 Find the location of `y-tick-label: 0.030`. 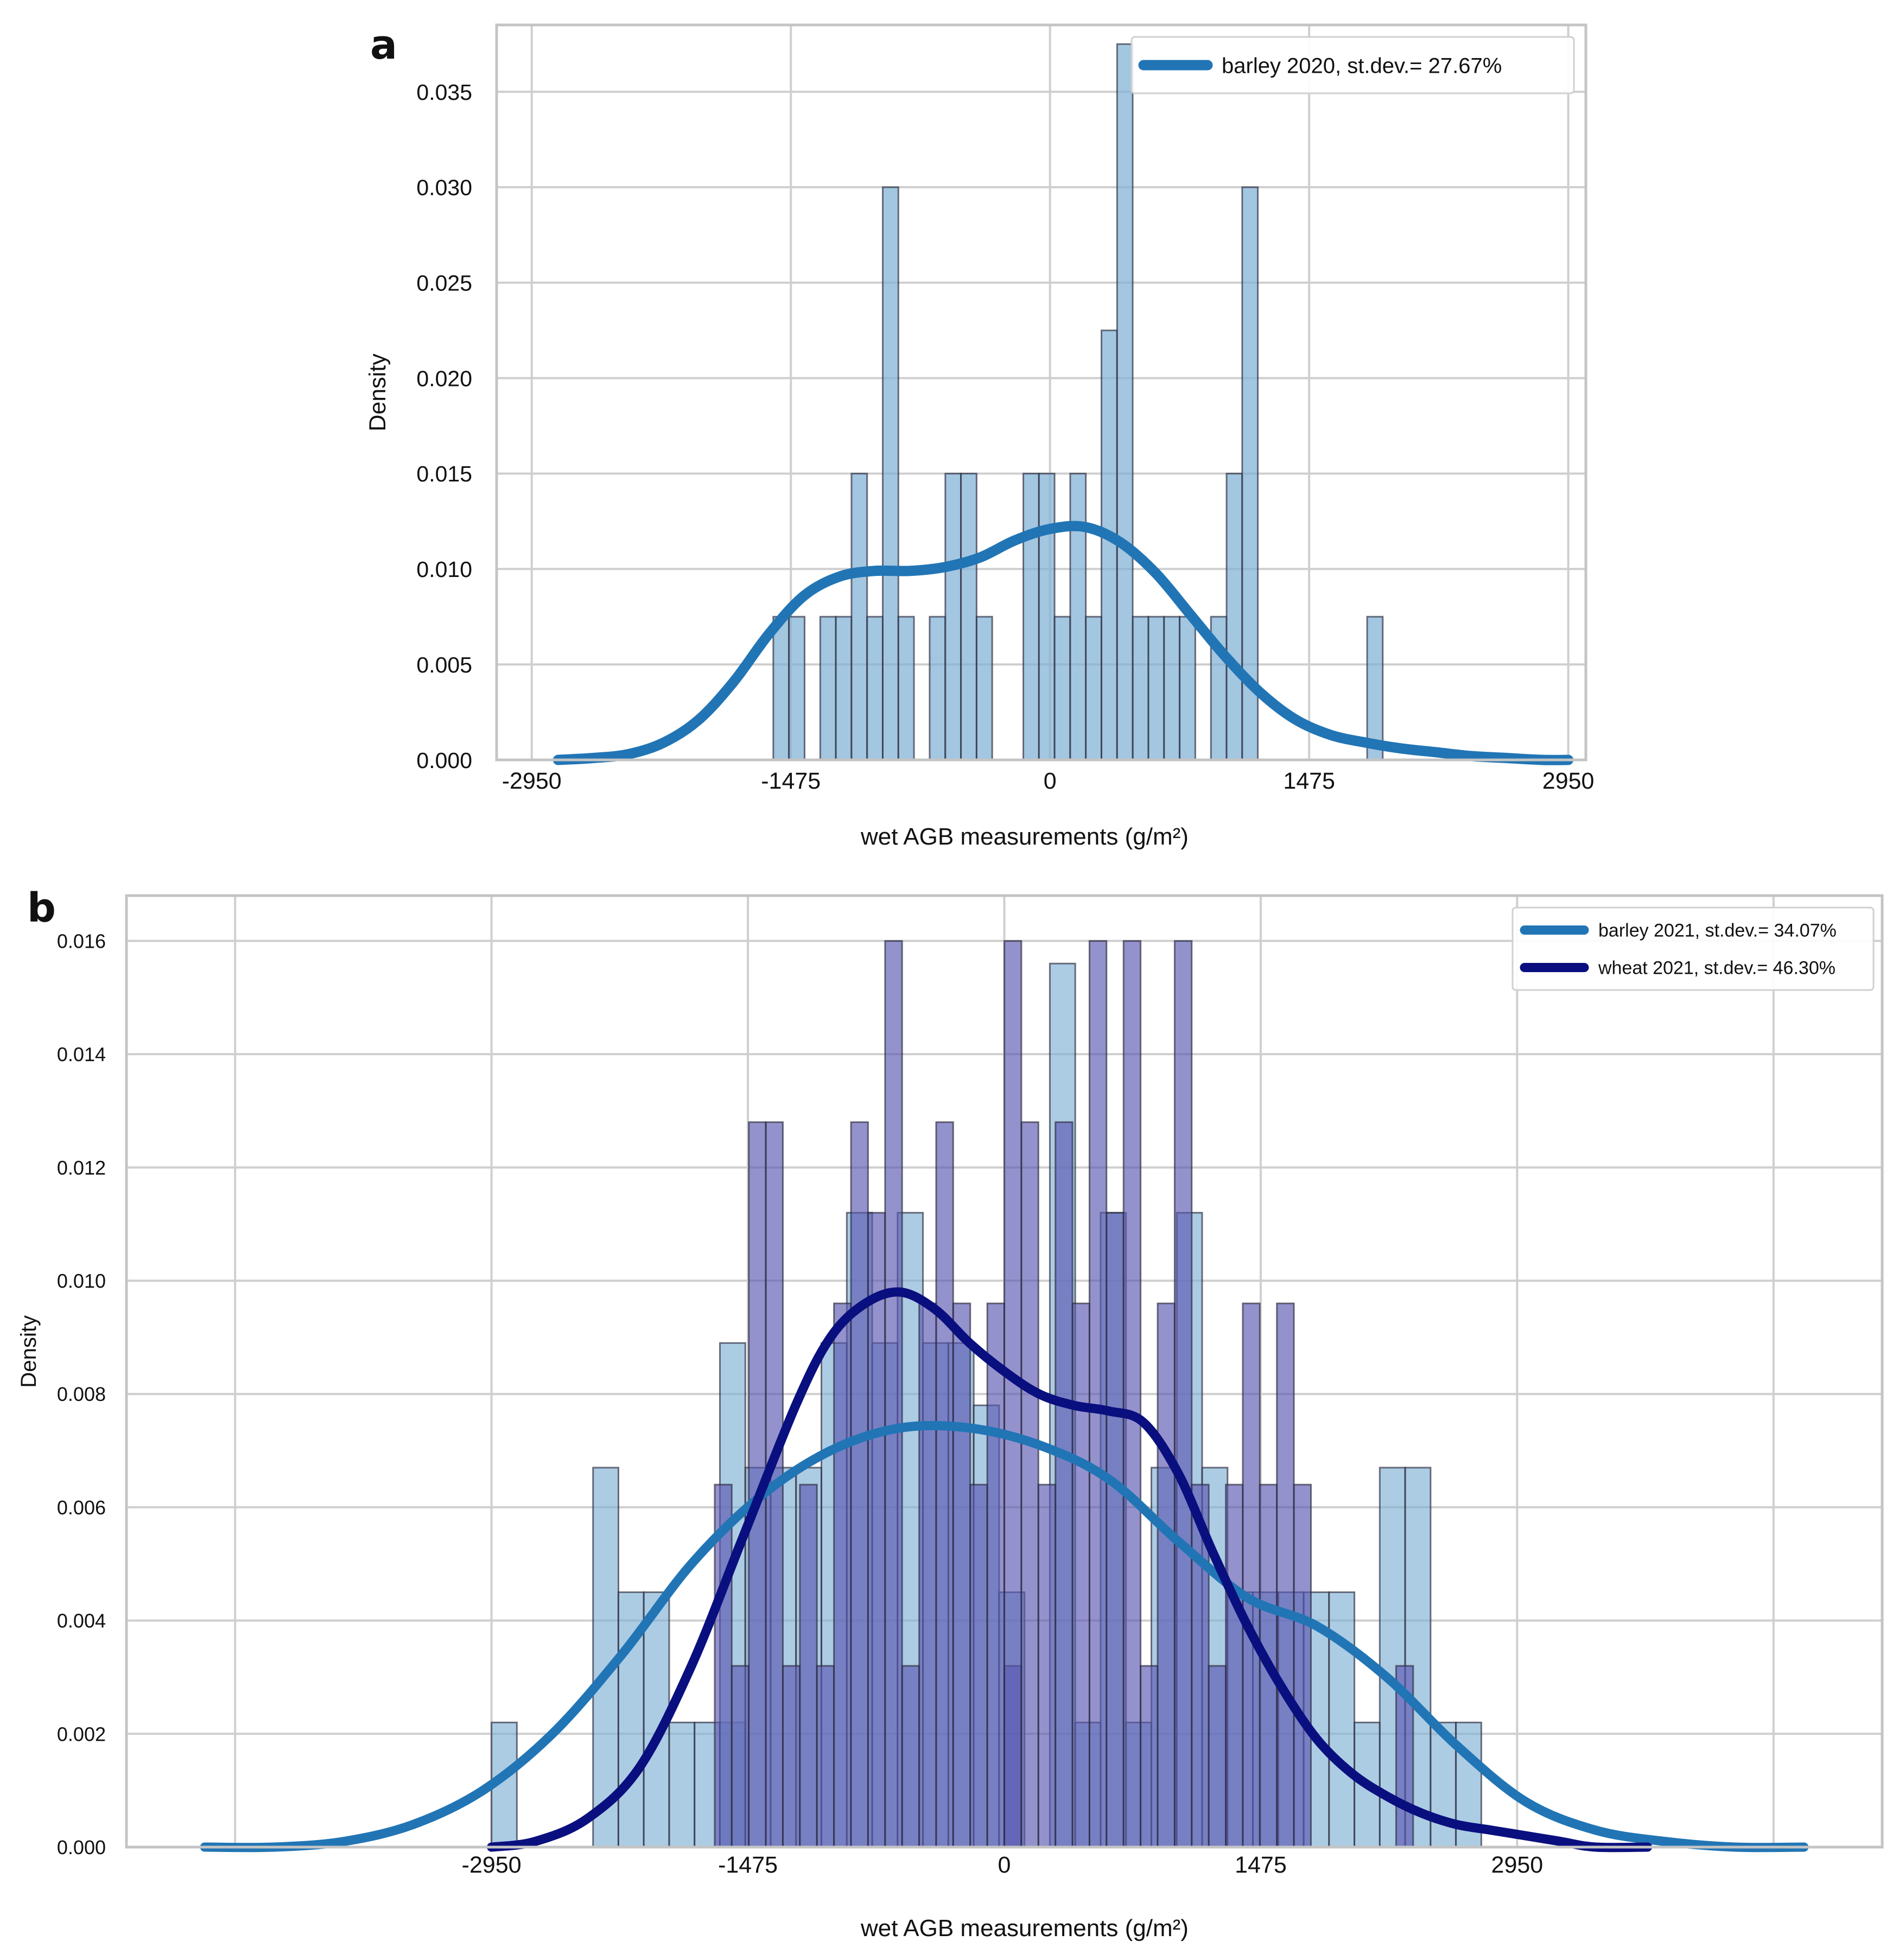

y-tick-label: 0.030 is located at coordinates (444, 188).